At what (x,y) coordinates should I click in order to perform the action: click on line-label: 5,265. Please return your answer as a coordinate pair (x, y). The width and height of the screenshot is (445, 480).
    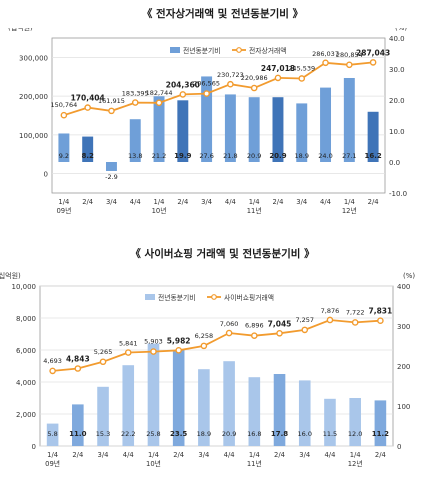
    Looking at the image, I should click on (103, 352).